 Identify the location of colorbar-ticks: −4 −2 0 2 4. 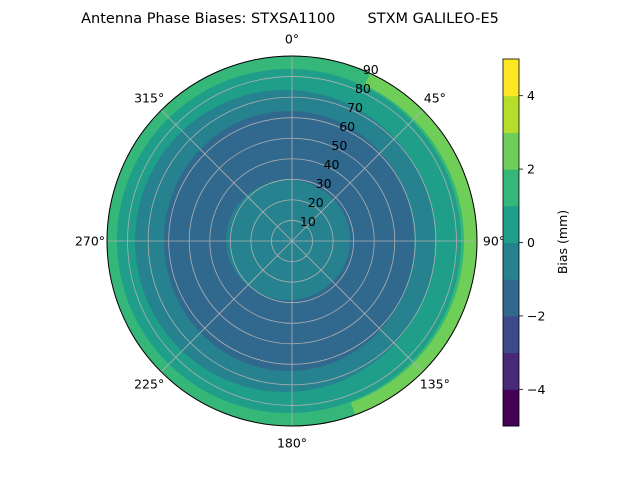
(532, 242).